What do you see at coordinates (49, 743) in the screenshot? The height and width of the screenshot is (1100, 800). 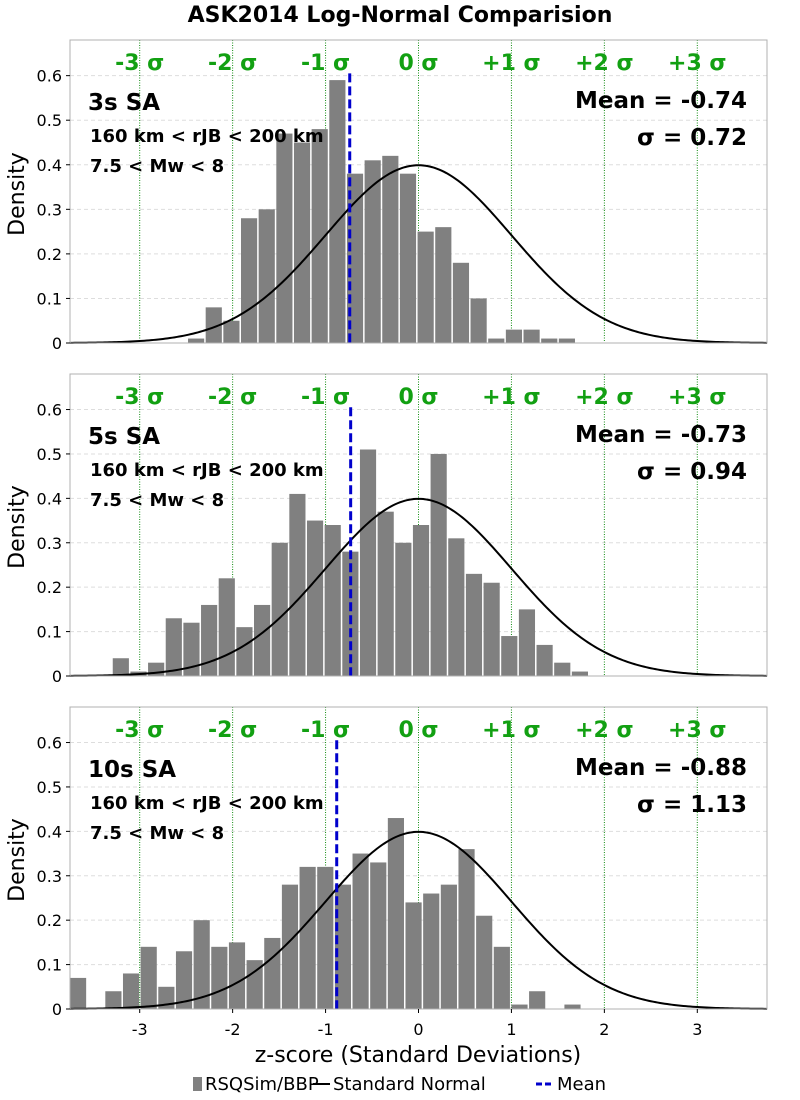 I see `y-tick-label: 0.6` at bounding box center [49, 743].